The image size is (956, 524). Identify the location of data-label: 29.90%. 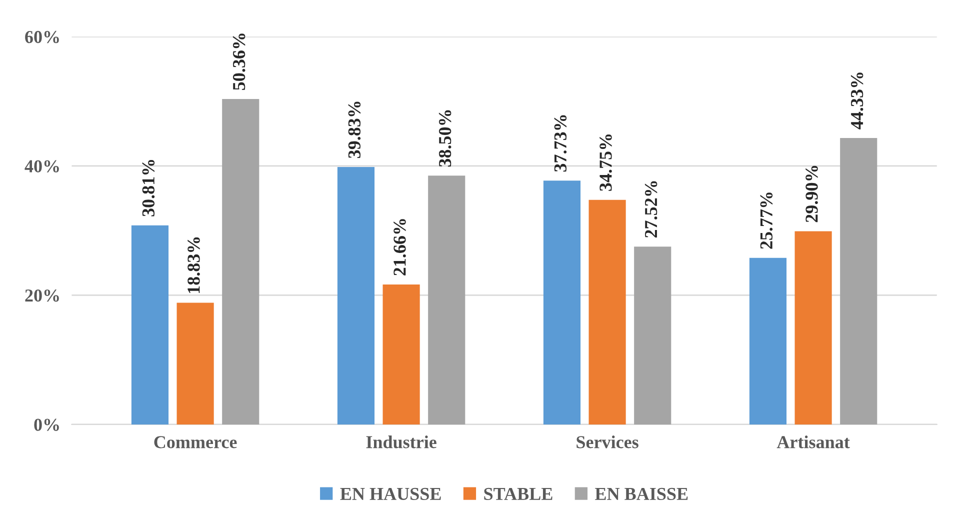
(812, 194).